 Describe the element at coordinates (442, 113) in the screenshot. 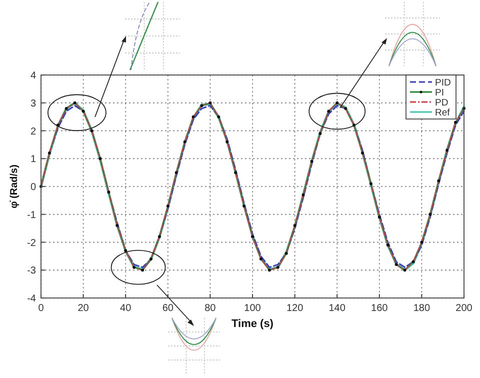

I see `legend-label: Ref` at that location.